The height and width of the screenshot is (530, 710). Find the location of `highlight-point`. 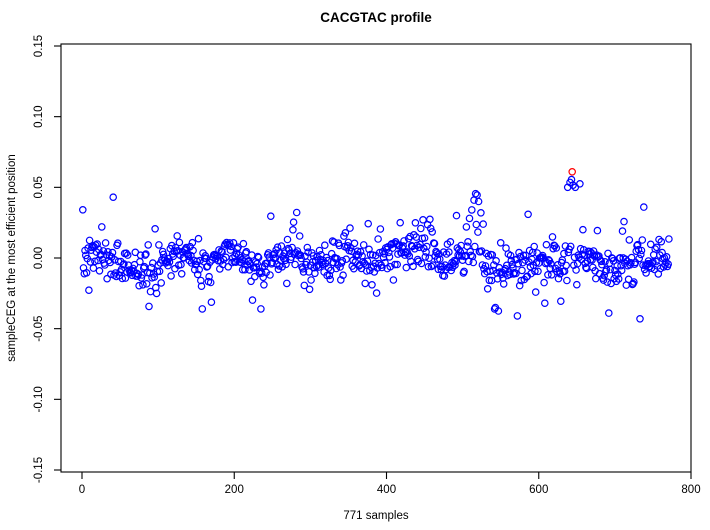

highlight-point is located at coordinates (572, 172).